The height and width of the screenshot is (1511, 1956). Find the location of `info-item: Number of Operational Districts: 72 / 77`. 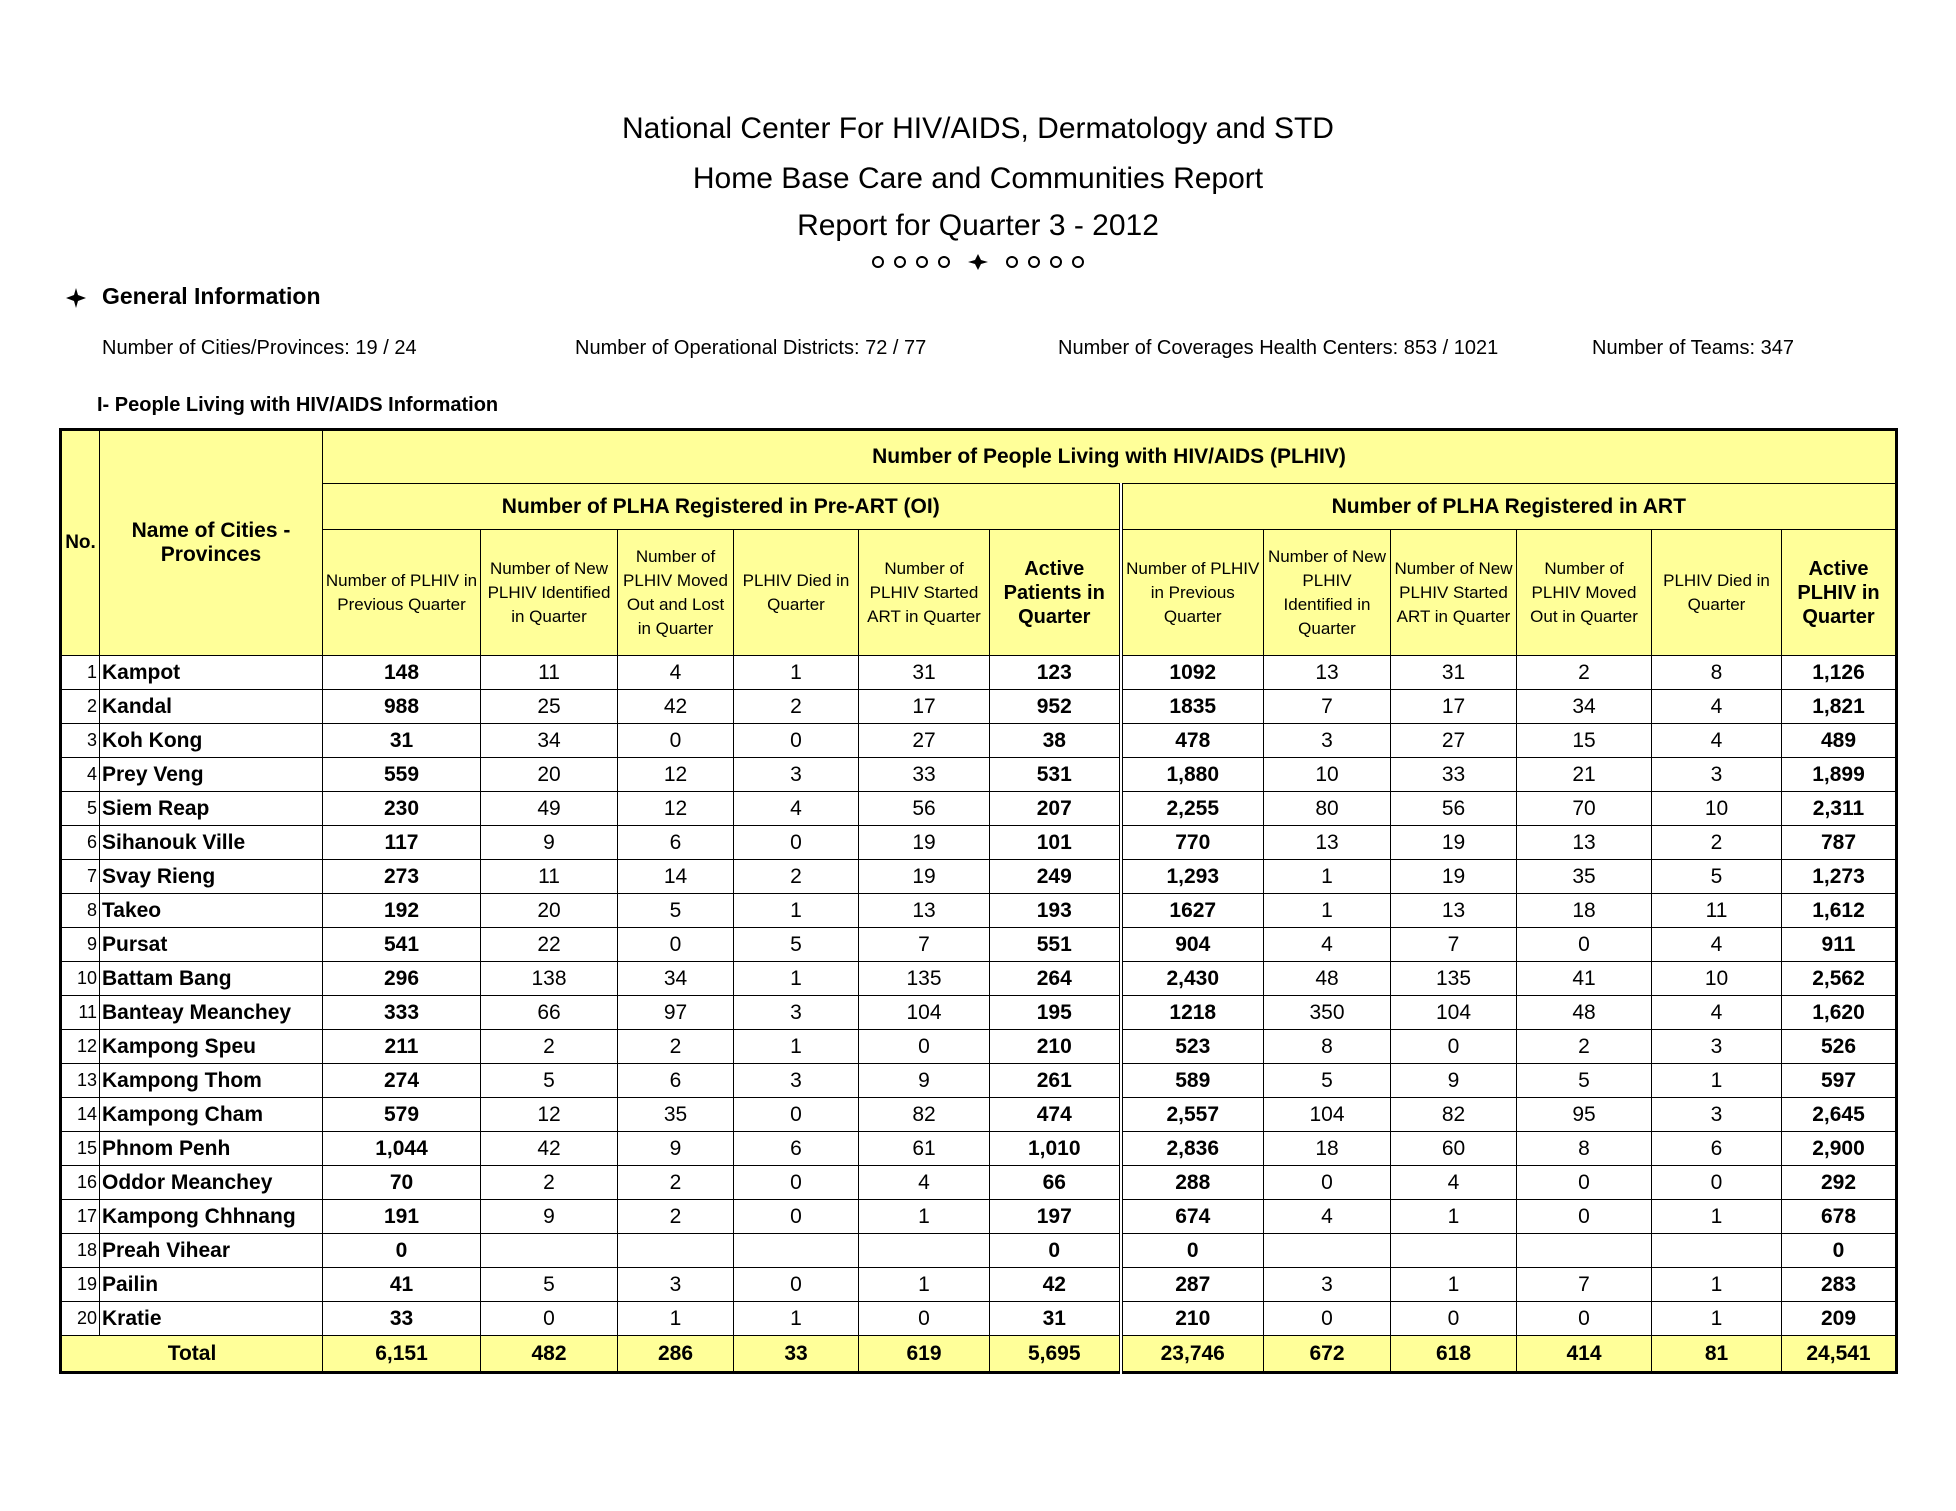

info-item: Number of Operational Districts: 72 / 77 is located at coordinates (751, 348).